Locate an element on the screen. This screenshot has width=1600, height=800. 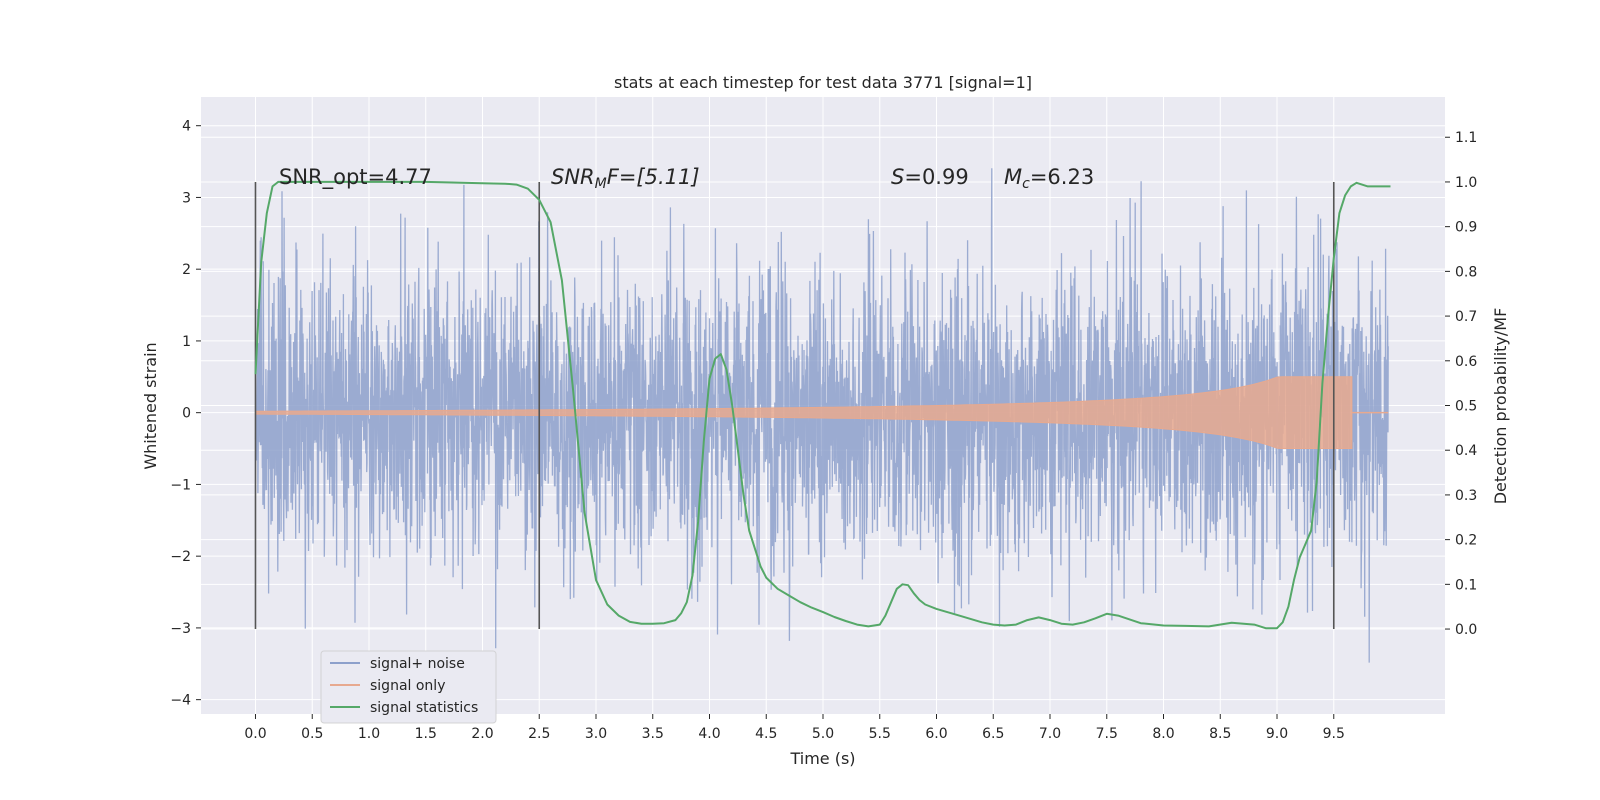
x-tick-label: 3.0 is located at coordinates (596, 734).